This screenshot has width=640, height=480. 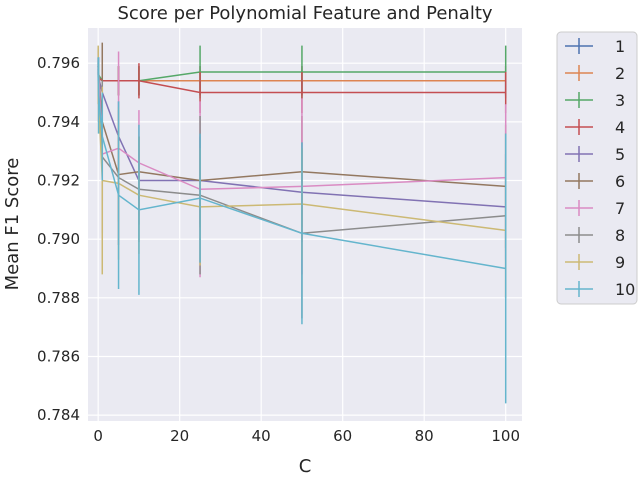 What do you see at coordinates (625, 289) in the screenshot?
I see `legend-label: 10` at bounding box center [625, 289].